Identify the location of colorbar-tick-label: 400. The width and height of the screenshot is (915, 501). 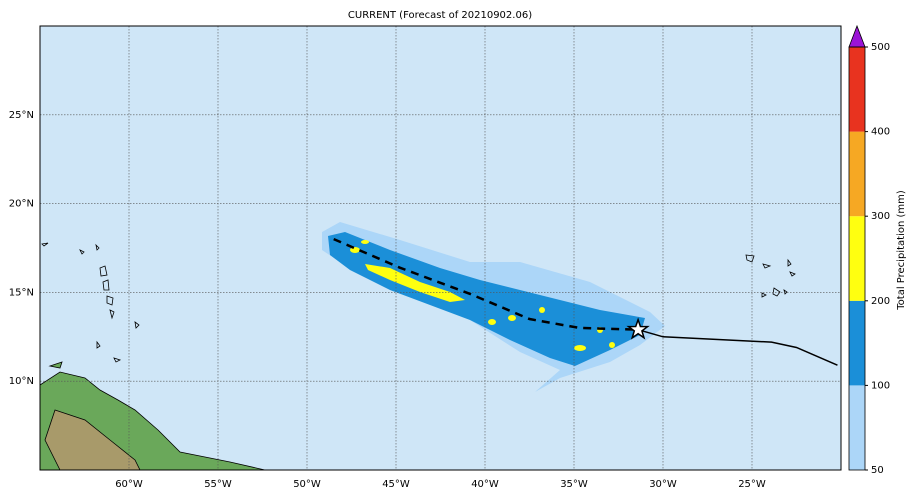
(880, 132).